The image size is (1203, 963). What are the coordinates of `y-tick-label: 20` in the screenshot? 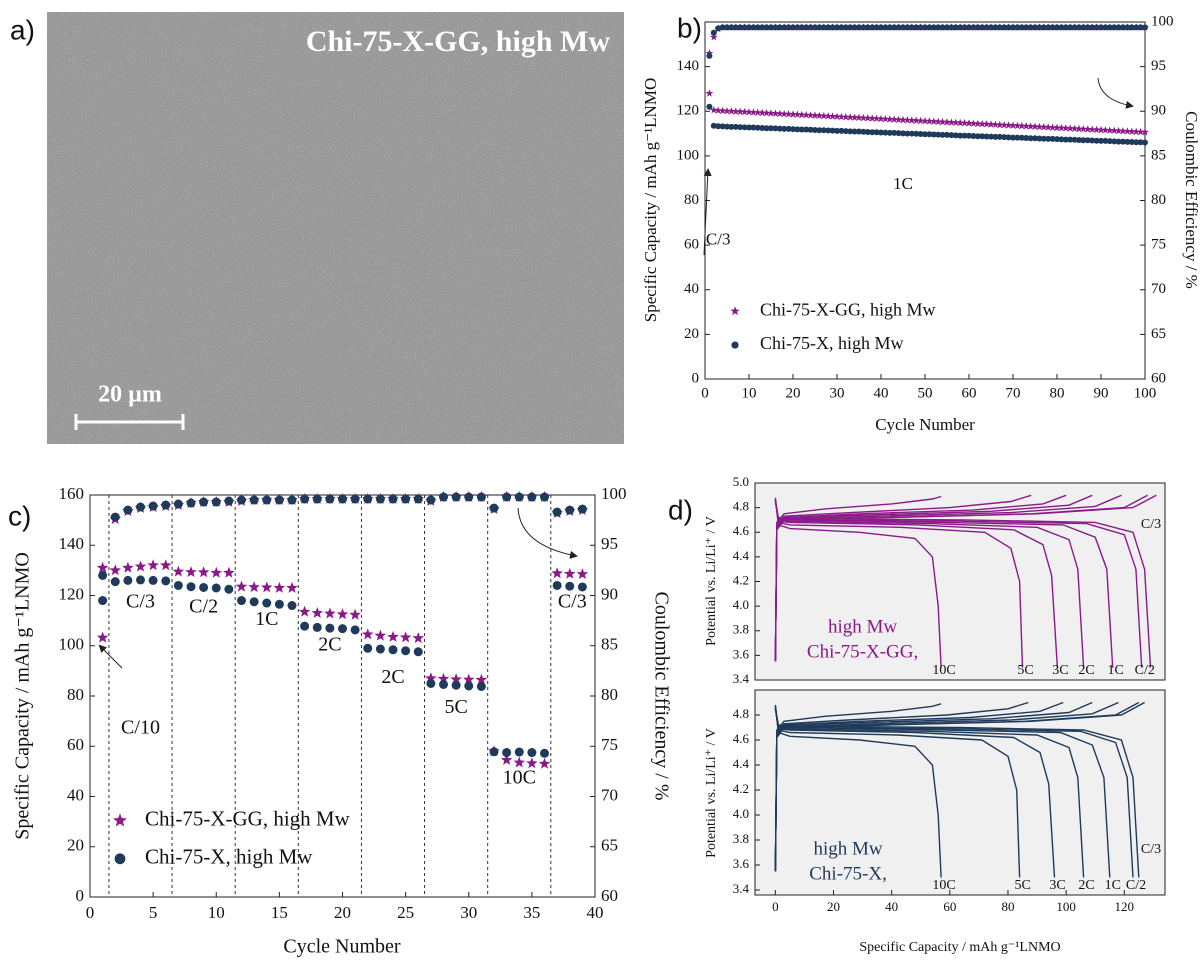 It's located at (75, 845).